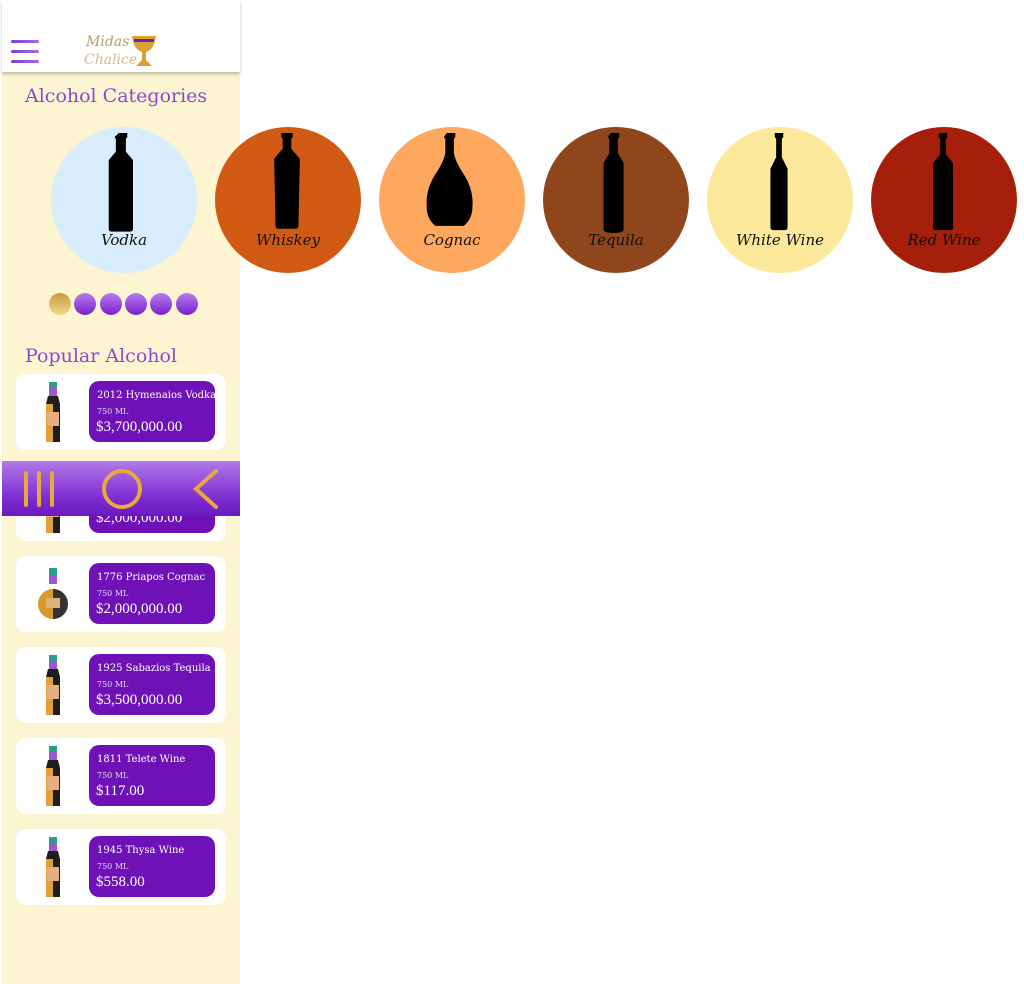  I want to click on product-card: 1925 Sabazios Tequila 750 ML $3,500,000.00, so click(121, 685).